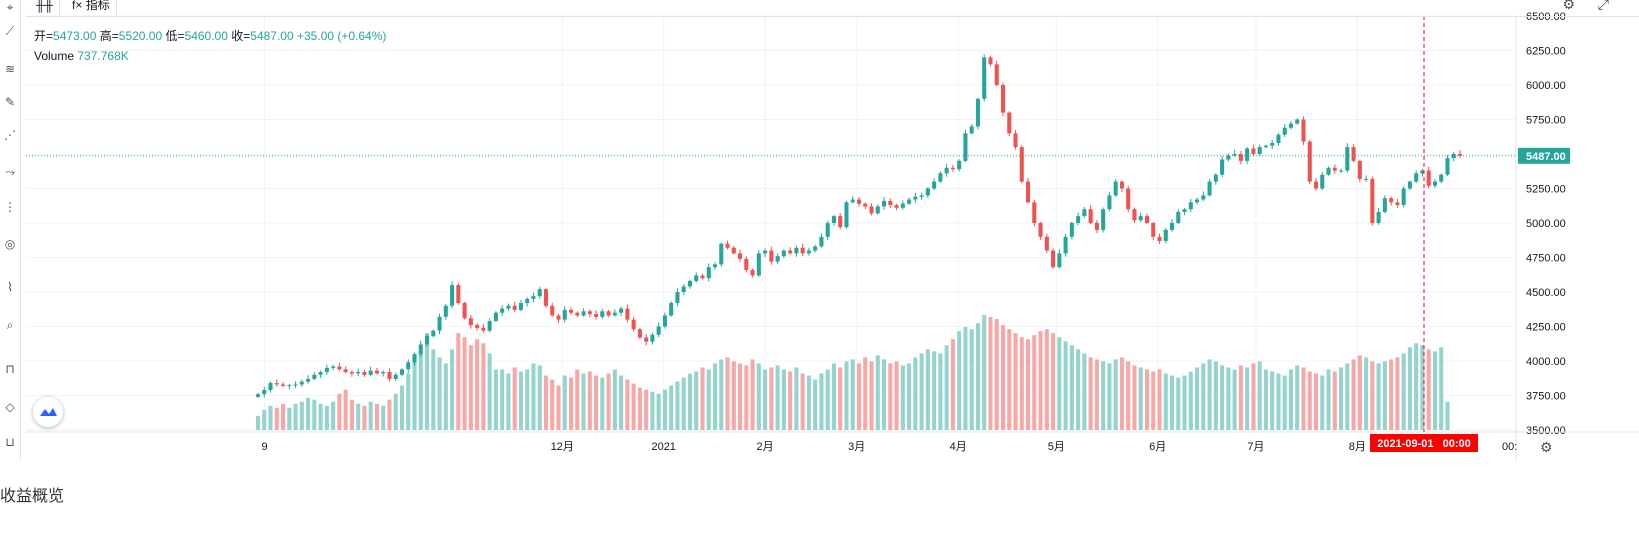 This screenshot has height=546, width=1639. What do you see at coordinates (10, 287) in the screenshot?
I see `ruler-icon: ⌇` at bounding box center [10, 287].